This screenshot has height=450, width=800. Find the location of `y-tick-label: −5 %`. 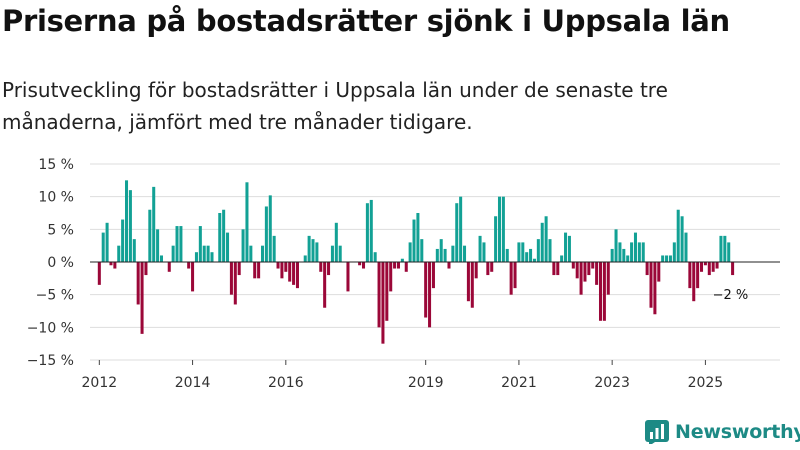

y-tick-label: −5 % is located at coordinates (55, 296).